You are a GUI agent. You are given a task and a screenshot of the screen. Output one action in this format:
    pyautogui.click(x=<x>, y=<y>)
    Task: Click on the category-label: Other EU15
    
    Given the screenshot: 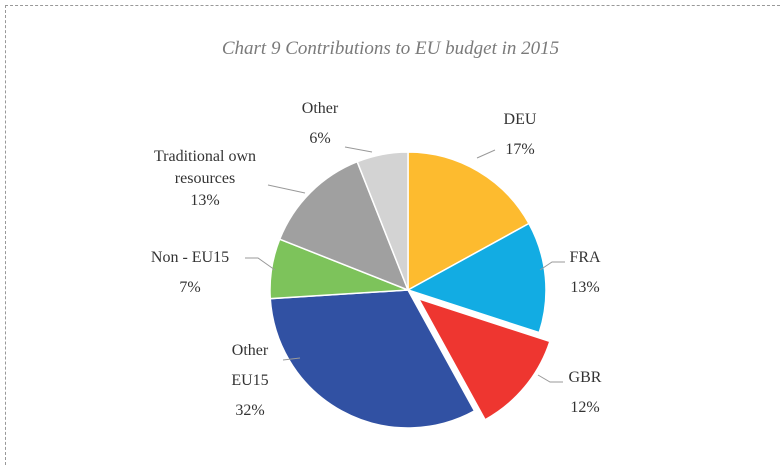 What is the action you would take?
    pyautogui.click(x=250, y=365)
    